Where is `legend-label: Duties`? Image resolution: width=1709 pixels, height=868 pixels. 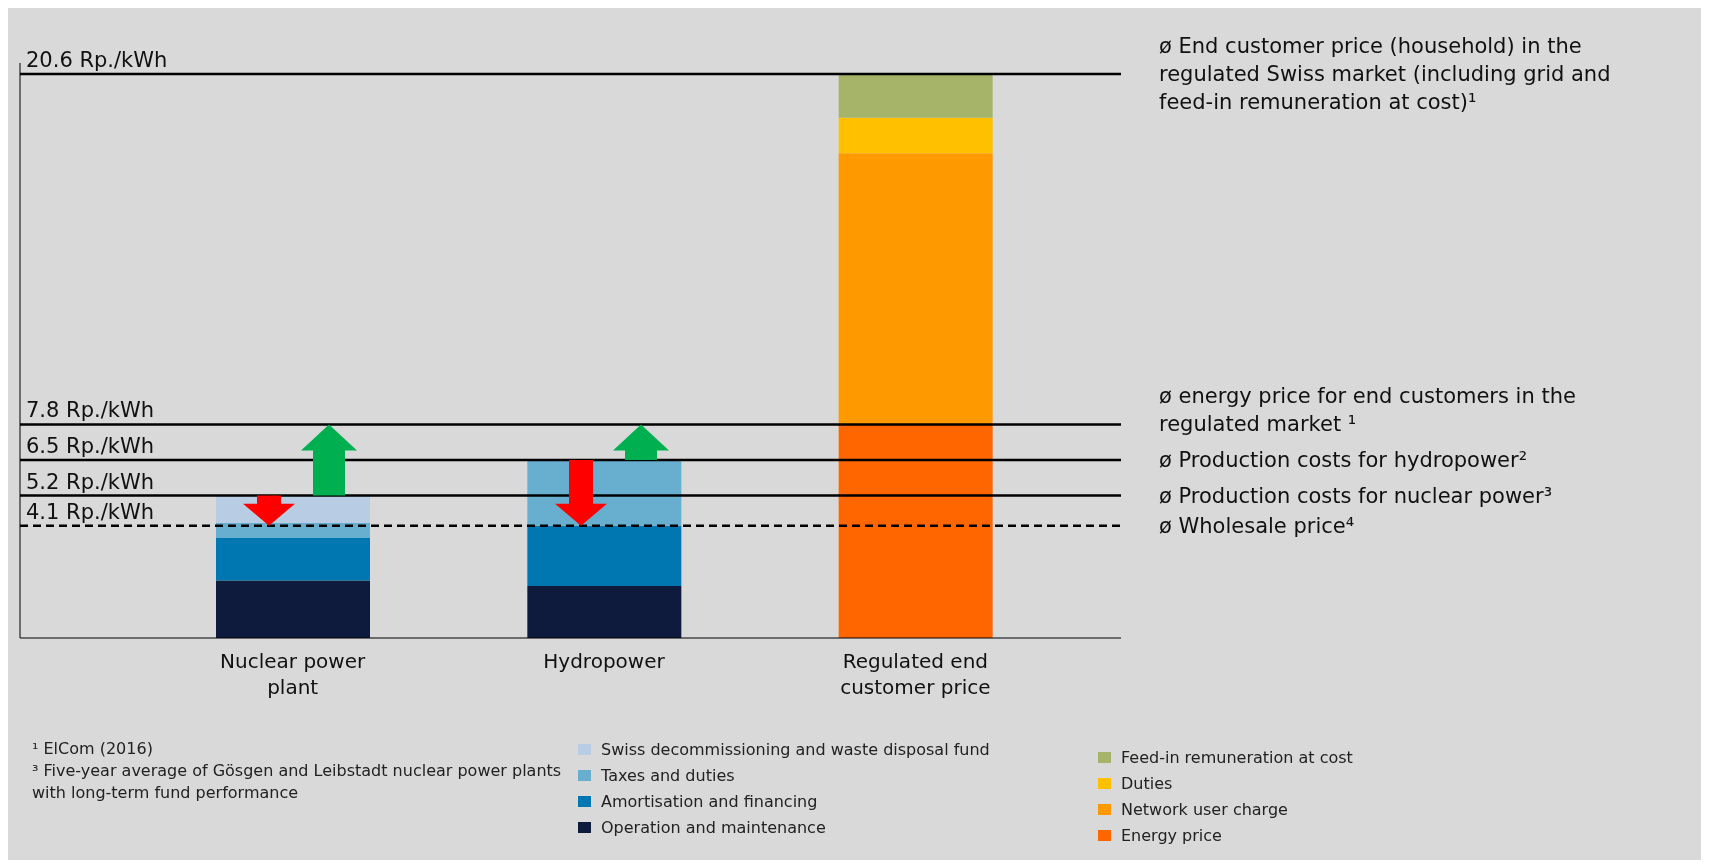
legend-label: Duties is located at coordinates (1147, 783).